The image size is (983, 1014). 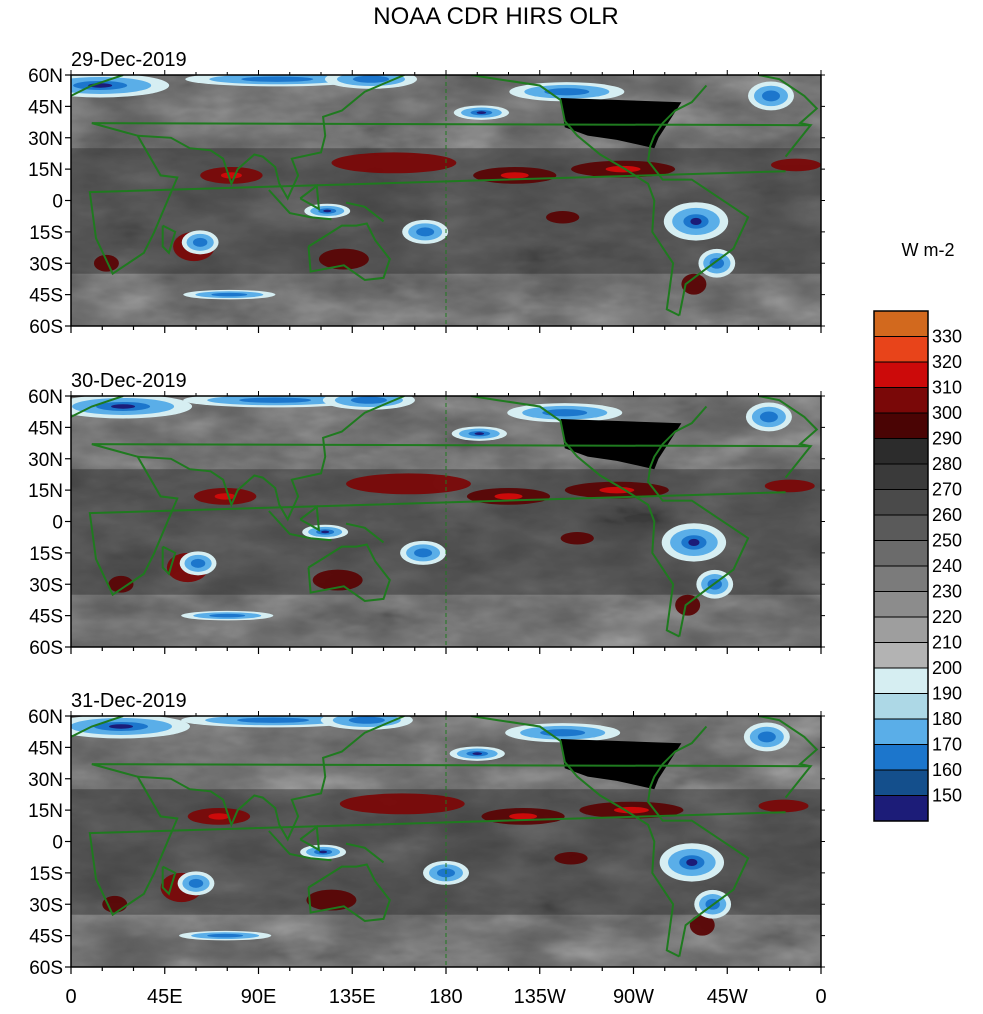 What do you see at coordinates (129, 60) in the screenshot?
I see `panel-date-label: 29-Dec-2019` at bounding box center [129, 60].